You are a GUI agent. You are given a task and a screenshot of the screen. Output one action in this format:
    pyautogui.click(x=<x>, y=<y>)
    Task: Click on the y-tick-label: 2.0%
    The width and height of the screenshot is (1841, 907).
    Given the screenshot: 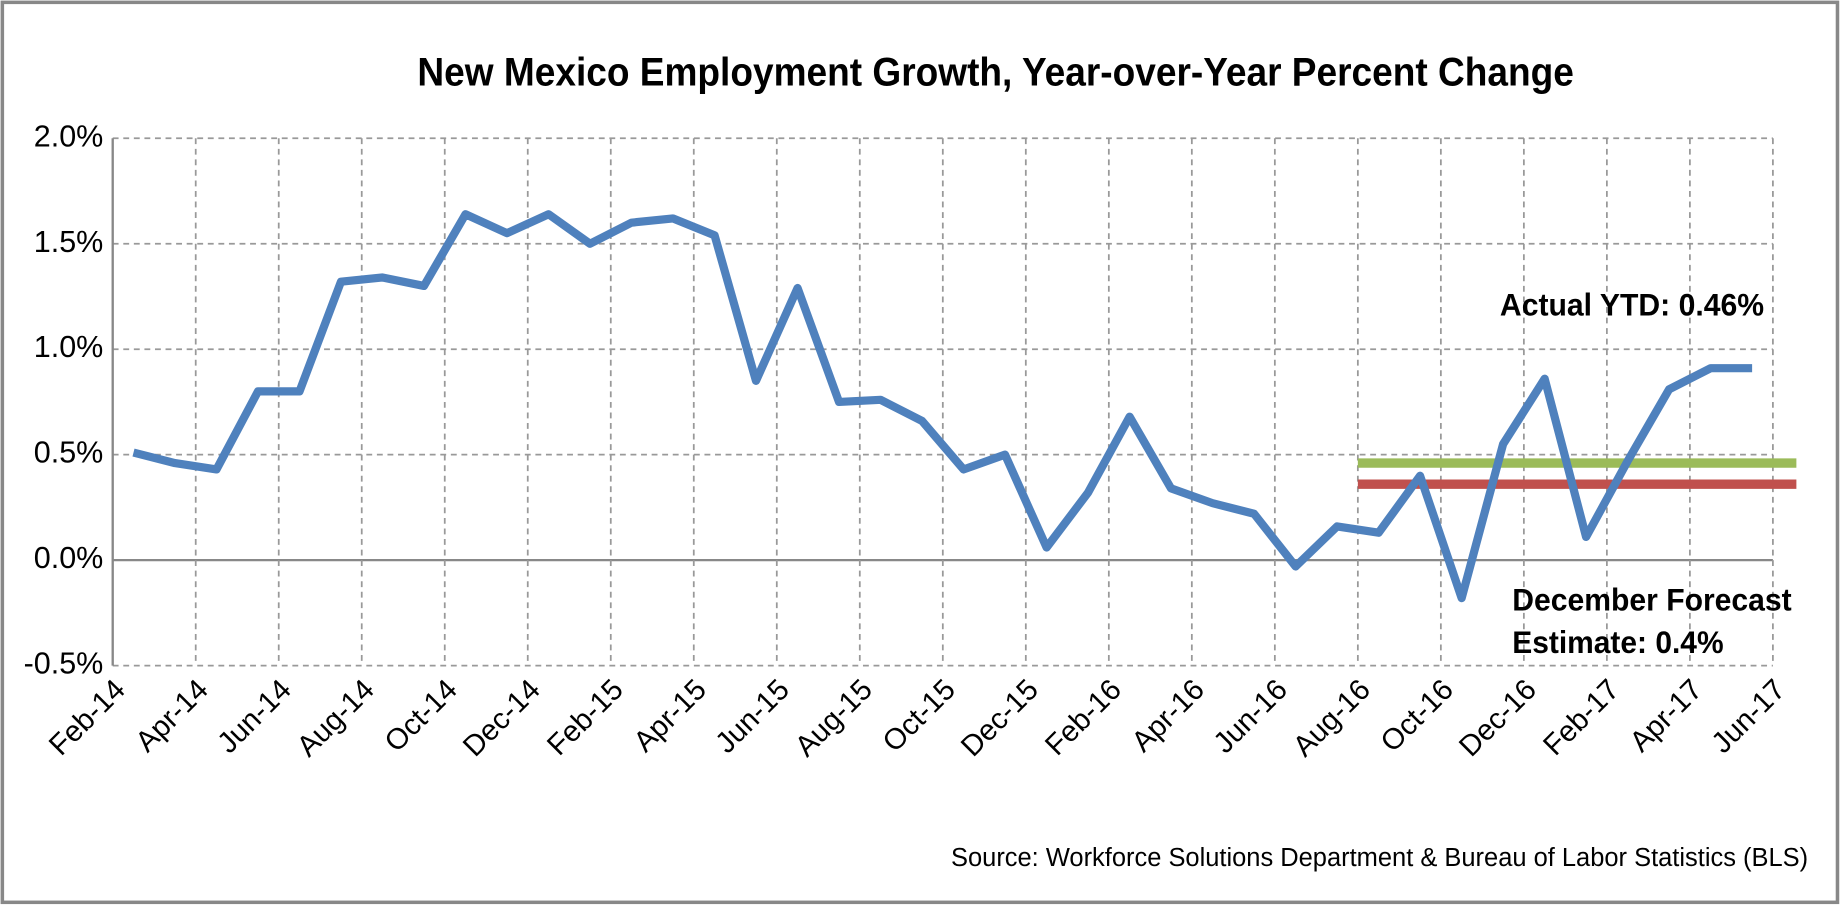 What is the action you would take?
    pyautogui.click(x=69, y=136)
    